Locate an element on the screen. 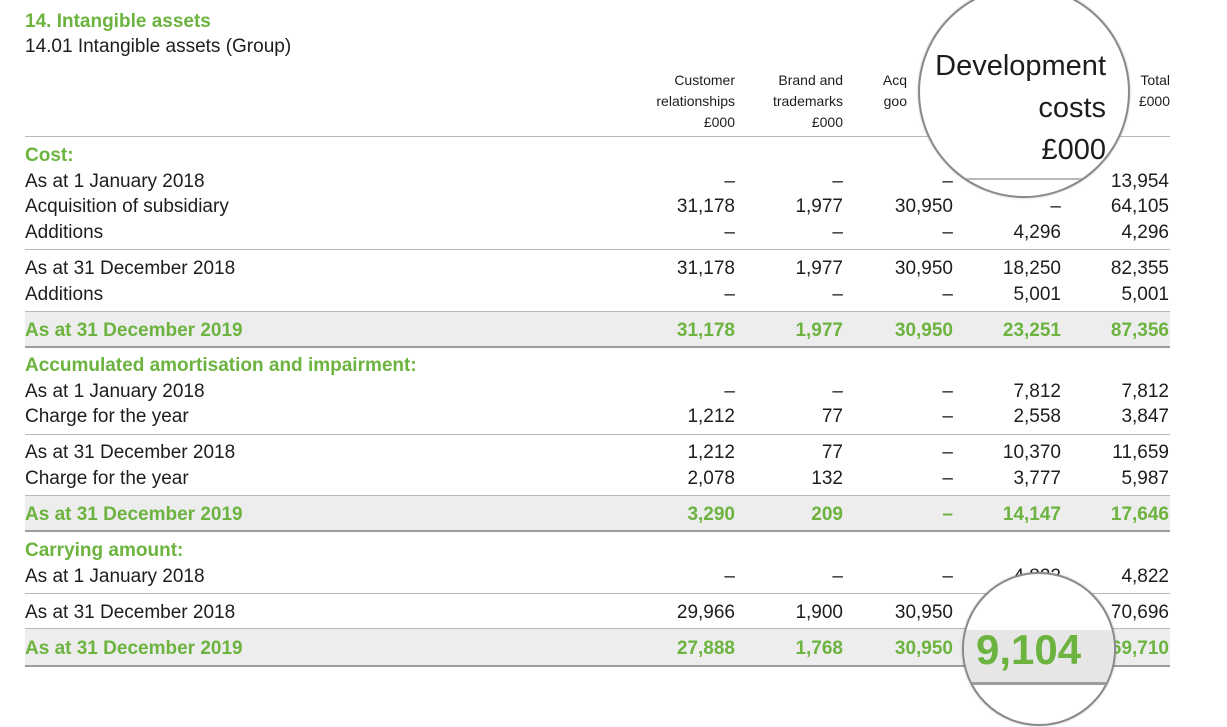 The height and width of the screenshot is (727, 1227). cell-total: 3,847 is located at coordinates (1145, 416).